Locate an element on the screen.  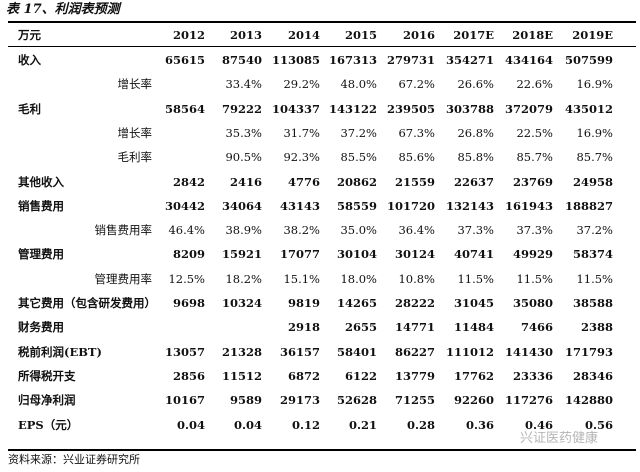
cell: 11484 is located at coordinates (473, 327).